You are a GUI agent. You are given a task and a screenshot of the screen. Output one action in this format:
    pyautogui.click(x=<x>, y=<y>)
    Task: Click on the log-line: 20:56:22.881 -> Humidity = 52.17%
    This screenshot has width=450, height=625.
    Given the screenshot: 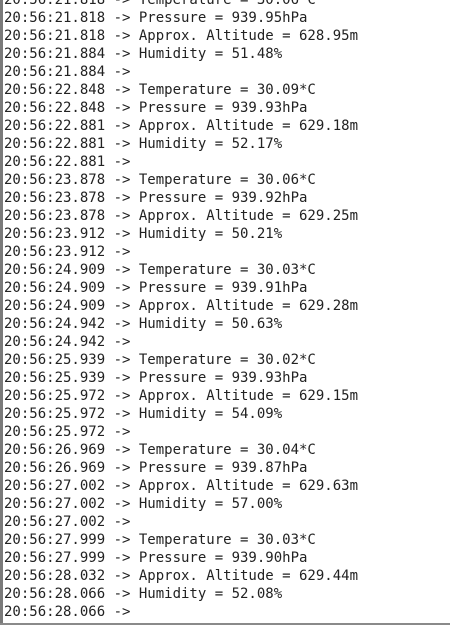 What is the action you would take?
    pyautogui.click(x=143, y=144)
    